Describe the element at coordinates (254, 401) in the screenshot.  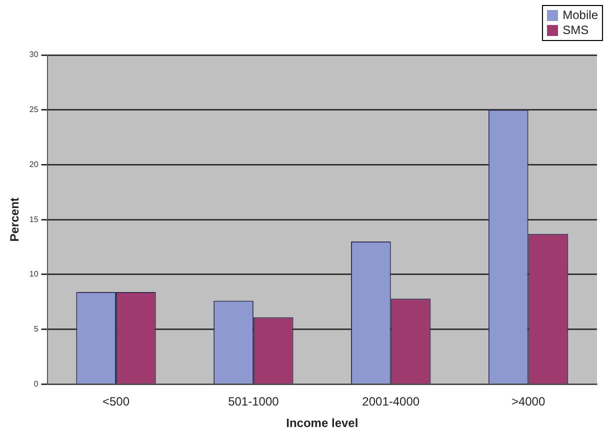
I see `x-tick-label: 501-1000` at that location.